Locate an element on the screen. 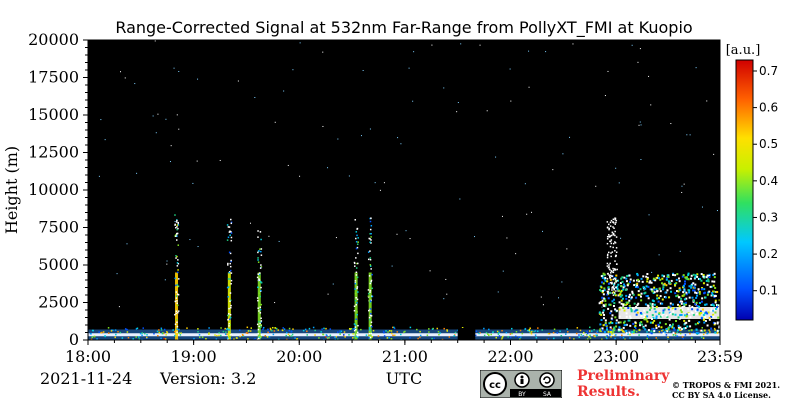  colorbar-tick-label: 0.7 is located at coordinates (768, 71).